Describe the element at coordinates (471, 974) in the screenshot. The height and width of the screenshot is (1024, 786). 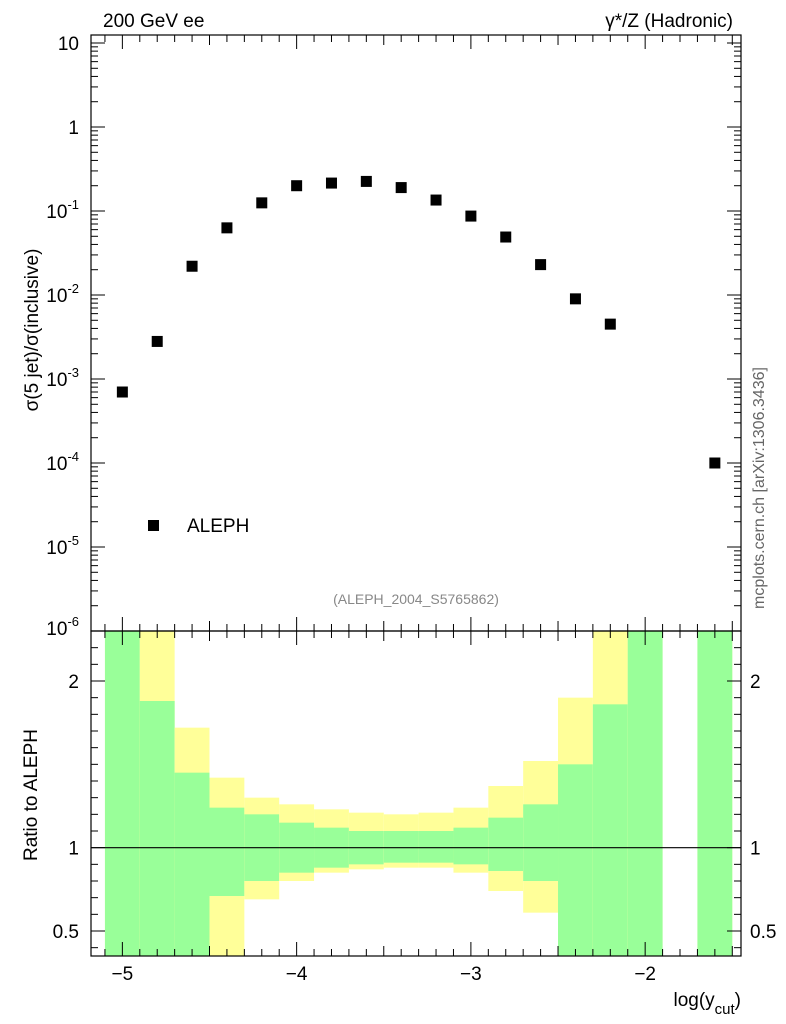
I see `xtick-label-2: −3` at that location.